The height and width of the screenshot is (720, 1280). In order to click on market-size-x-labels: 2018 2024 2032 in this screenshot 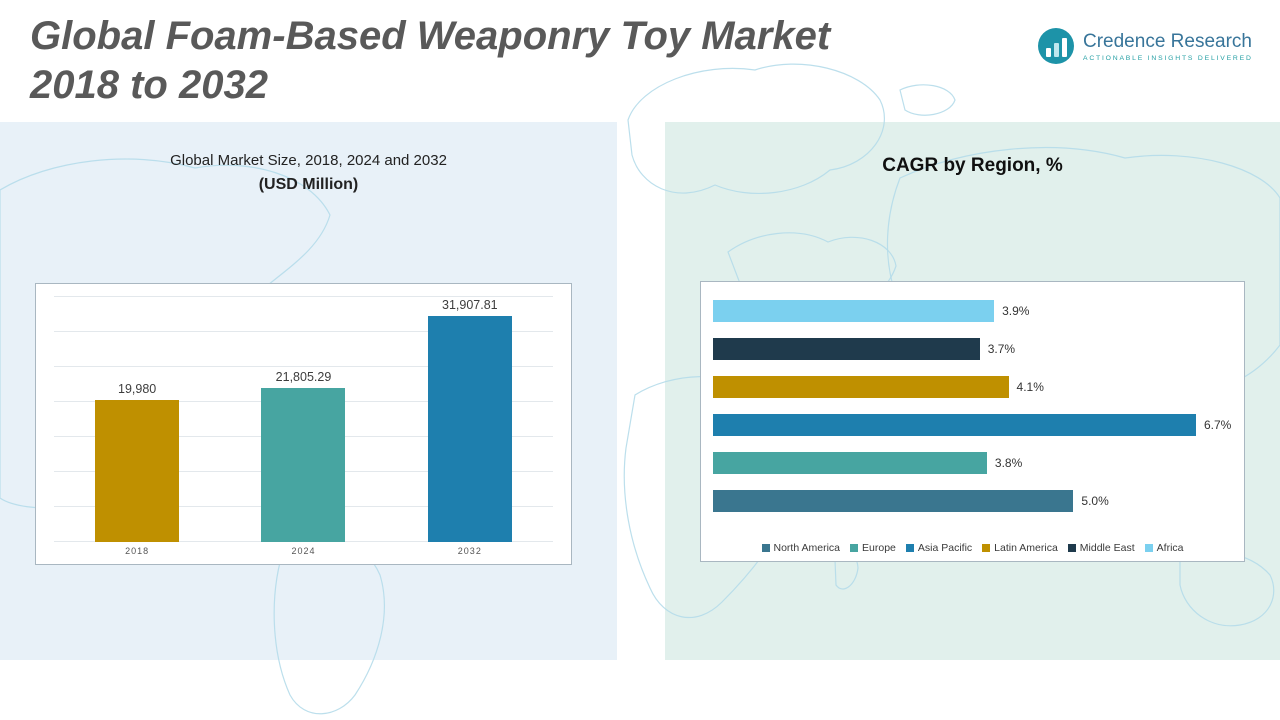, I will do `click(303, 551)`.